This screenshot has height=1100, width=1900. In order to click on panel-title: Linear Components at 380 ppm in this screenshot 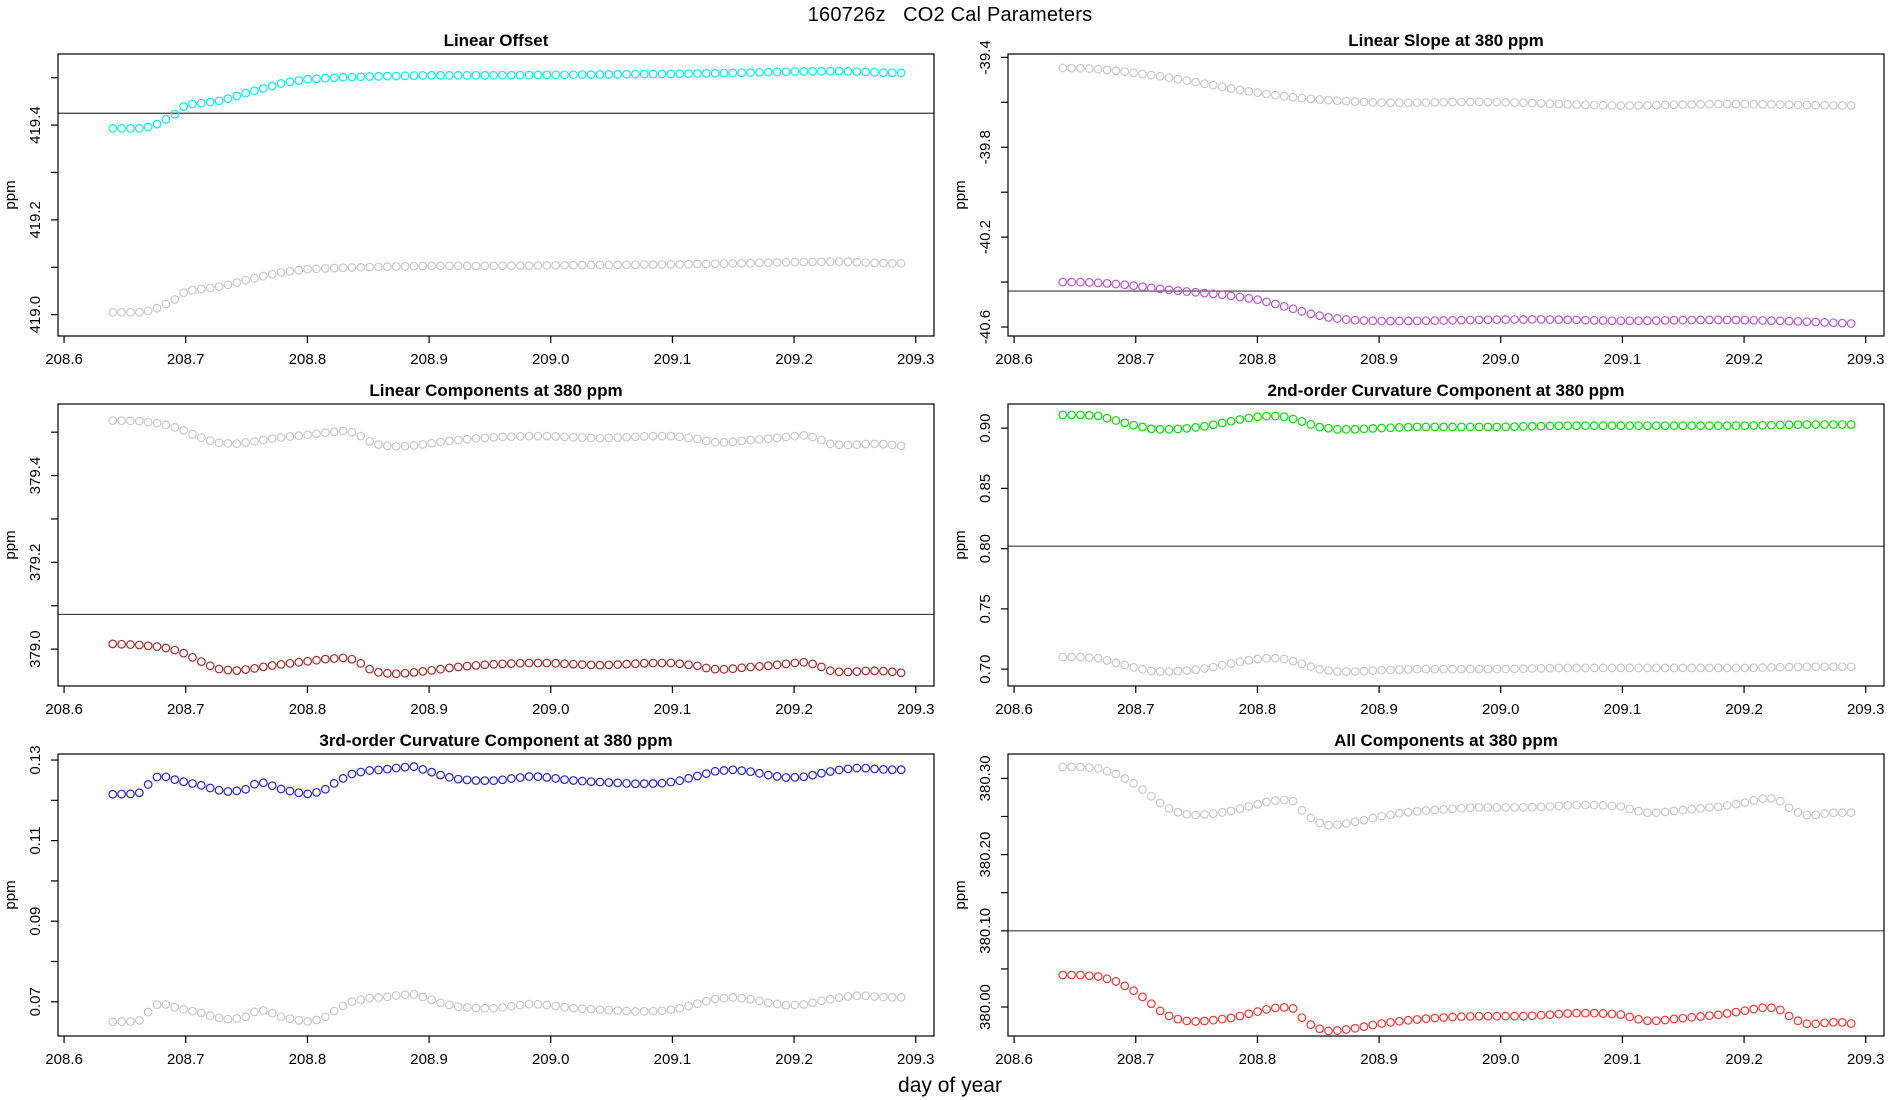, I will do `click(495, 390)`.